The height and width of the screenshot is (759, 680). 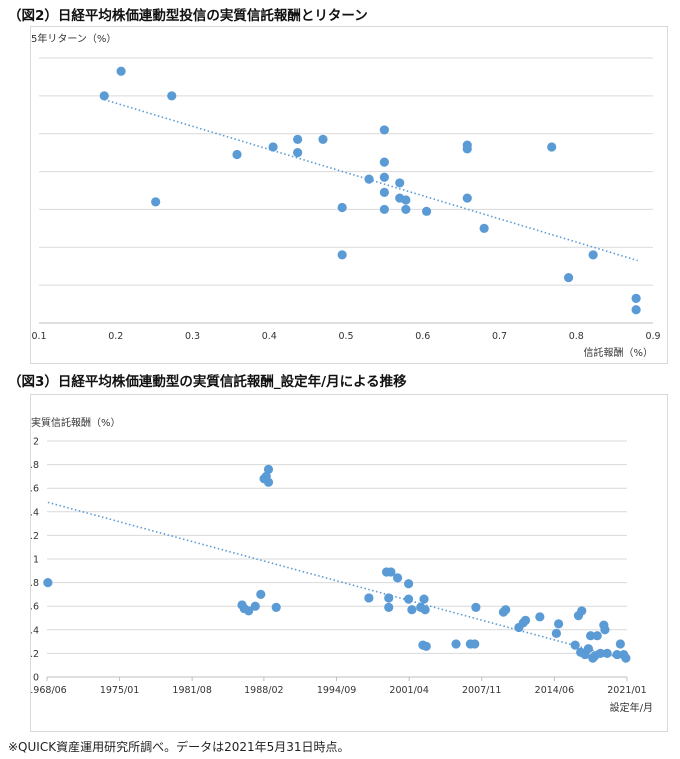 I want to click on x-tick-label: 2001/04, so click(x=408, y=690).